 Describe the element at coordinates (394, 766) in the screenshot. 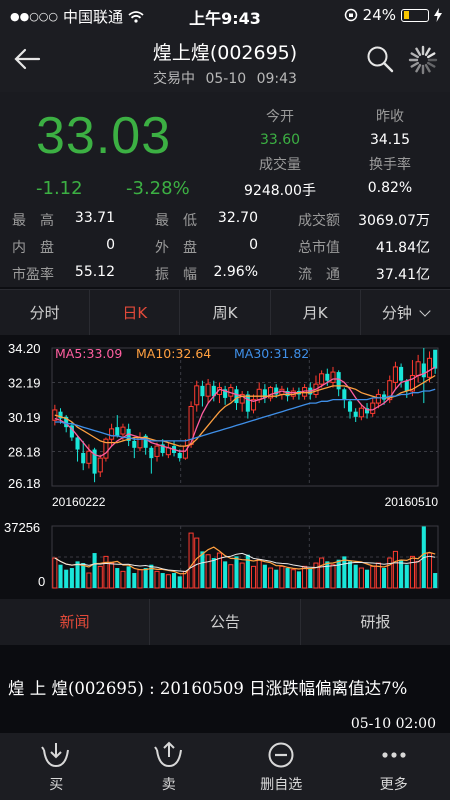

I see `more-button: 更多` at that location.